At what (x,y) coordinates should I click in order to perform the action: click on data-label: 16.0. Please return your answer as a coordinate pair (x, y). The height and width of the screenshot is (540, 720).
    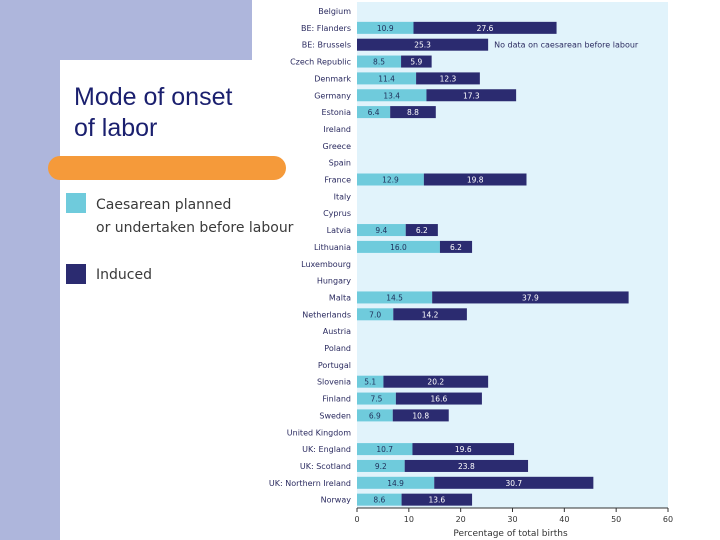
    Looking at the image, I should click on (398, 247).